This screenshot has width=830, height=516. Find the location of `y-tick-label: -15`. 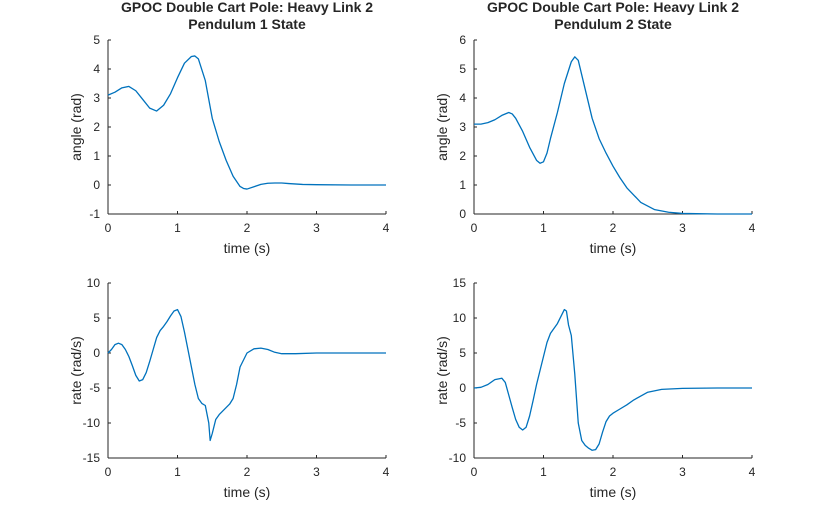

y-tick-label: -15 is located at coordinates (92, 458).